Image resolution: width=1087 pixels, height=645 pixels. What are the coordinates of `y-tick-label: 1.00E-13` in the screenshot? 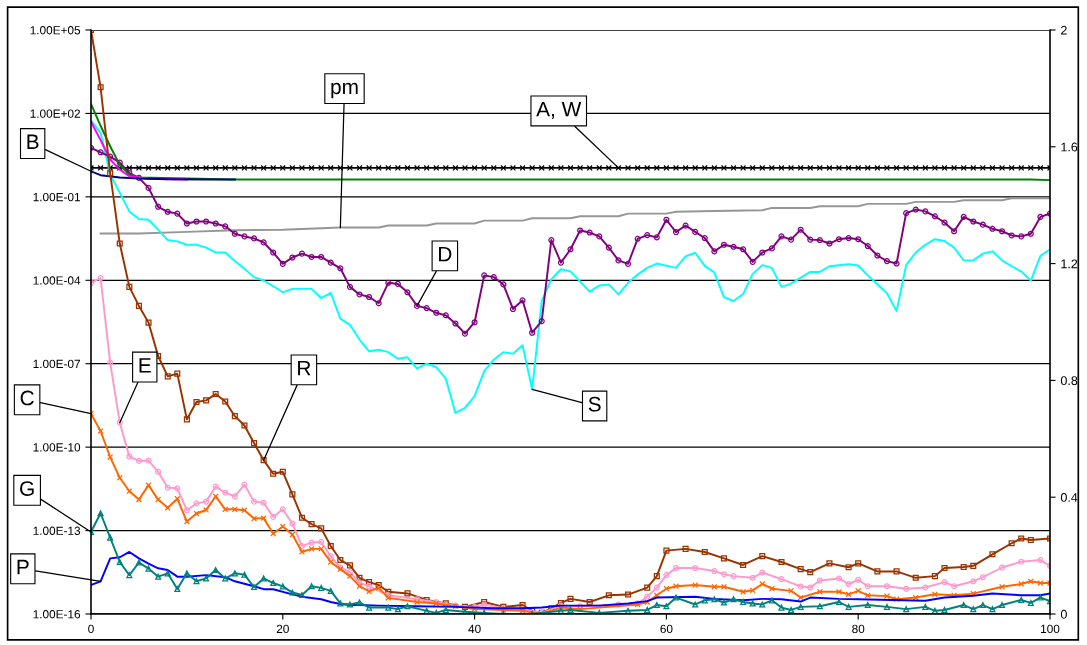 It's located at (57, 530).